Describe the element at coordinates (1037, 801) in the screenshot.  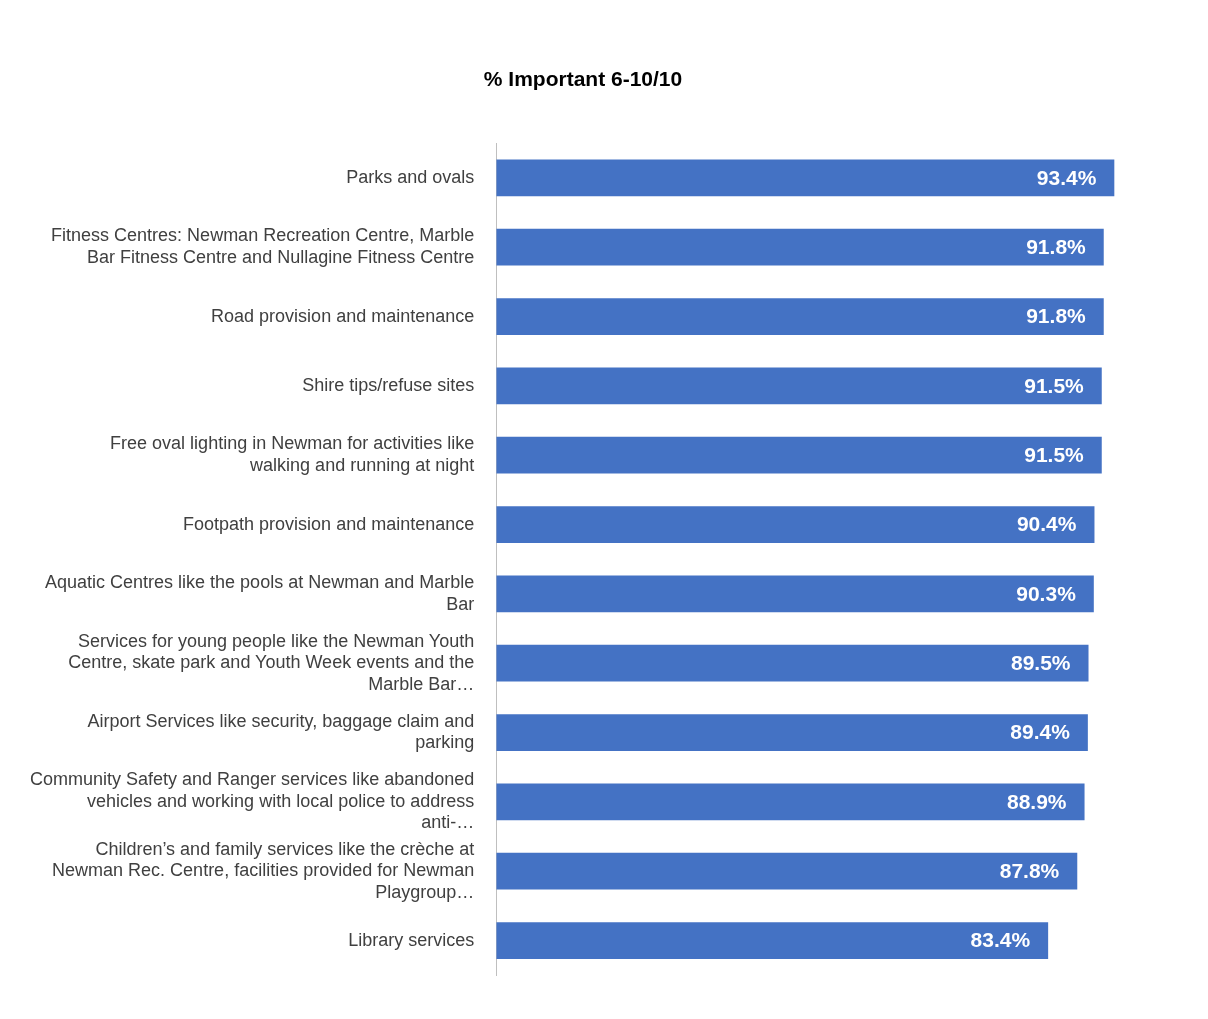
I see `data-label: 88.9%` at that location.